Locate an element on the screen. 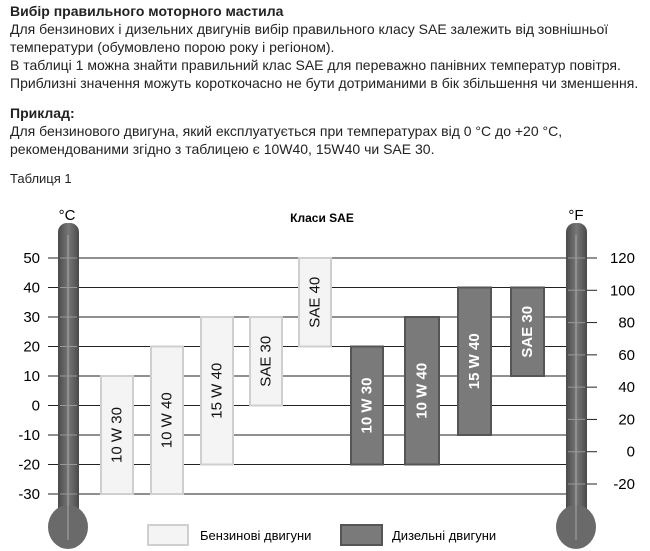  fahrenheit-tick-label: 20 is located at coordinates (626, 419).